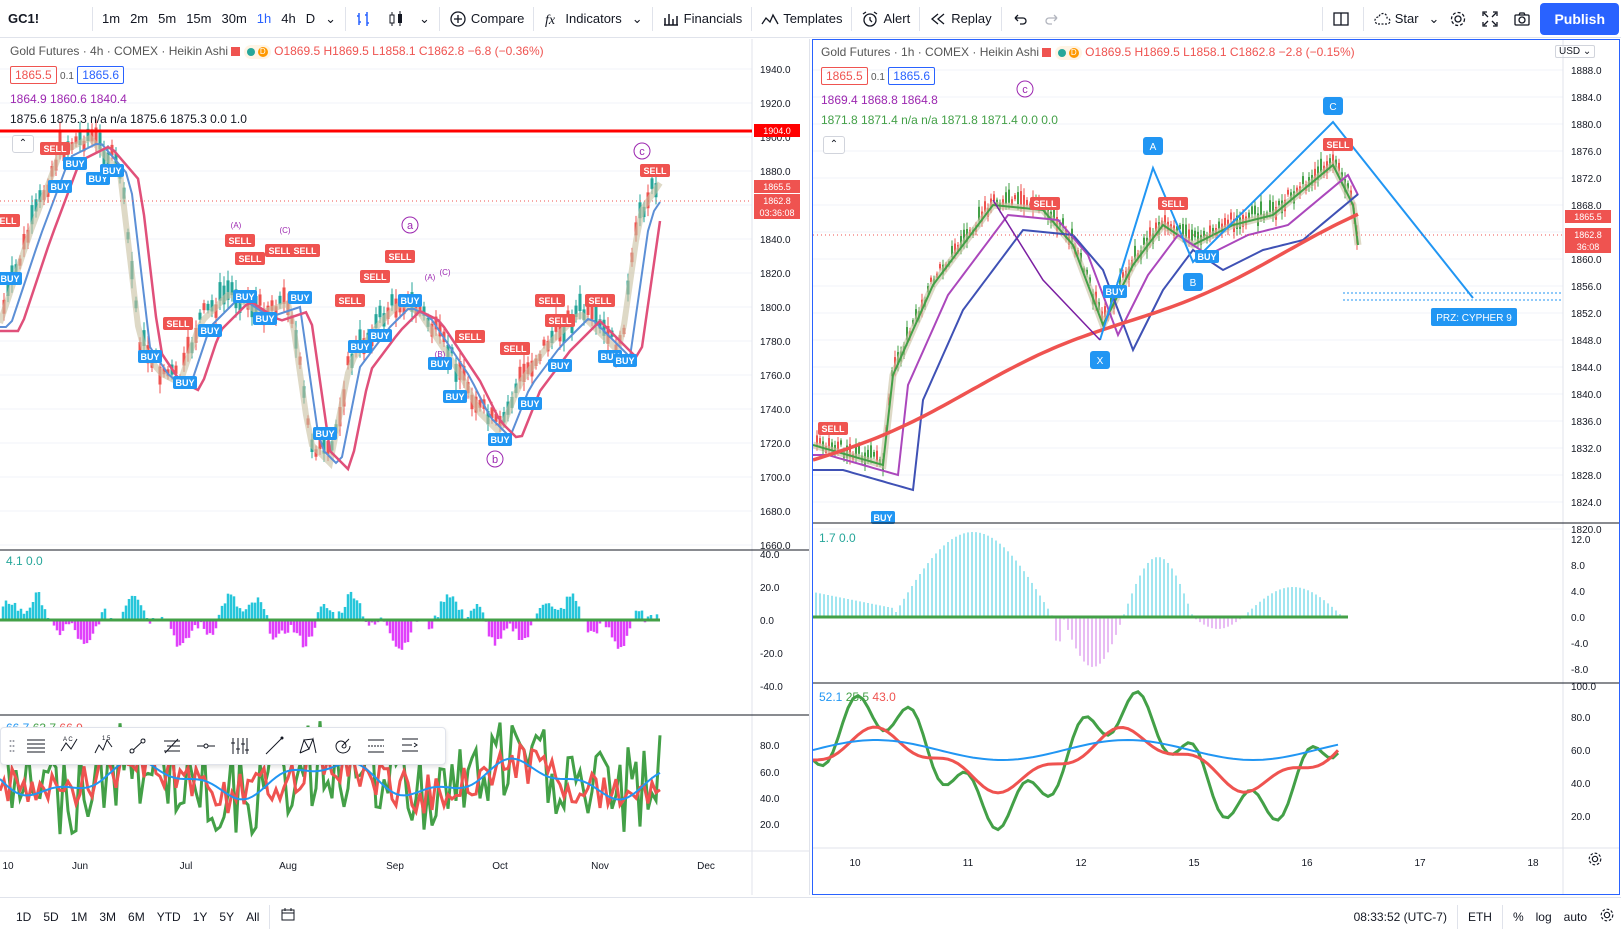 This screenshot has height=935, width=1621. I want to click on right-ma-legend: 1869.4 1868.8 1864.8, so click(879, 100).